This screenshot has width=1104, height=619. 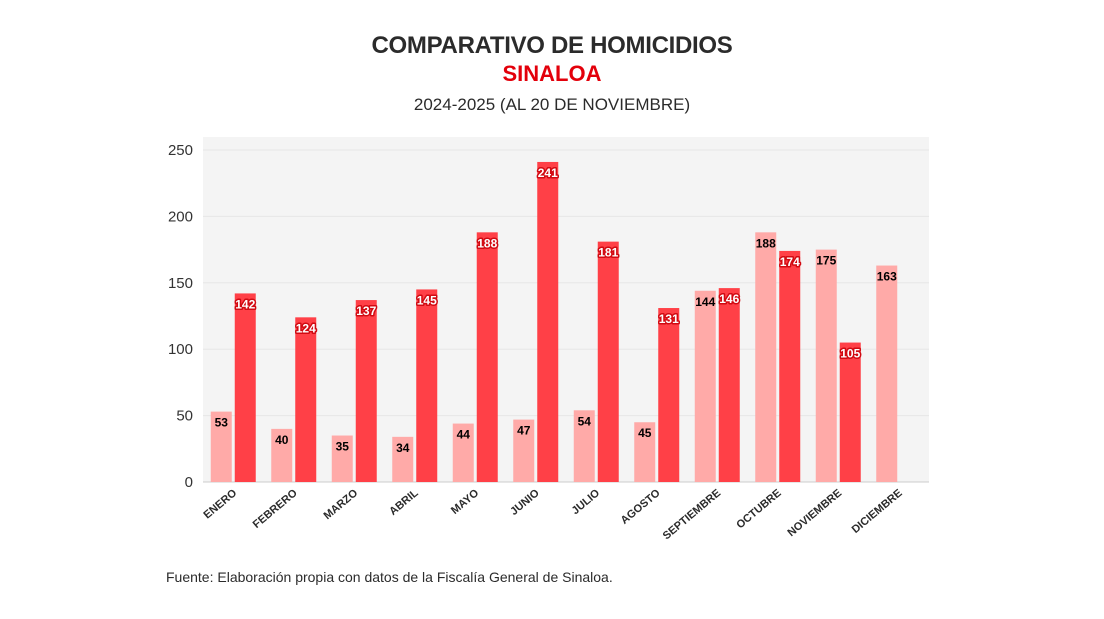 What do you see at coordinates (887, 277) in the screenshot?
I see `data-label: 163` at bounding box center [887, 277].